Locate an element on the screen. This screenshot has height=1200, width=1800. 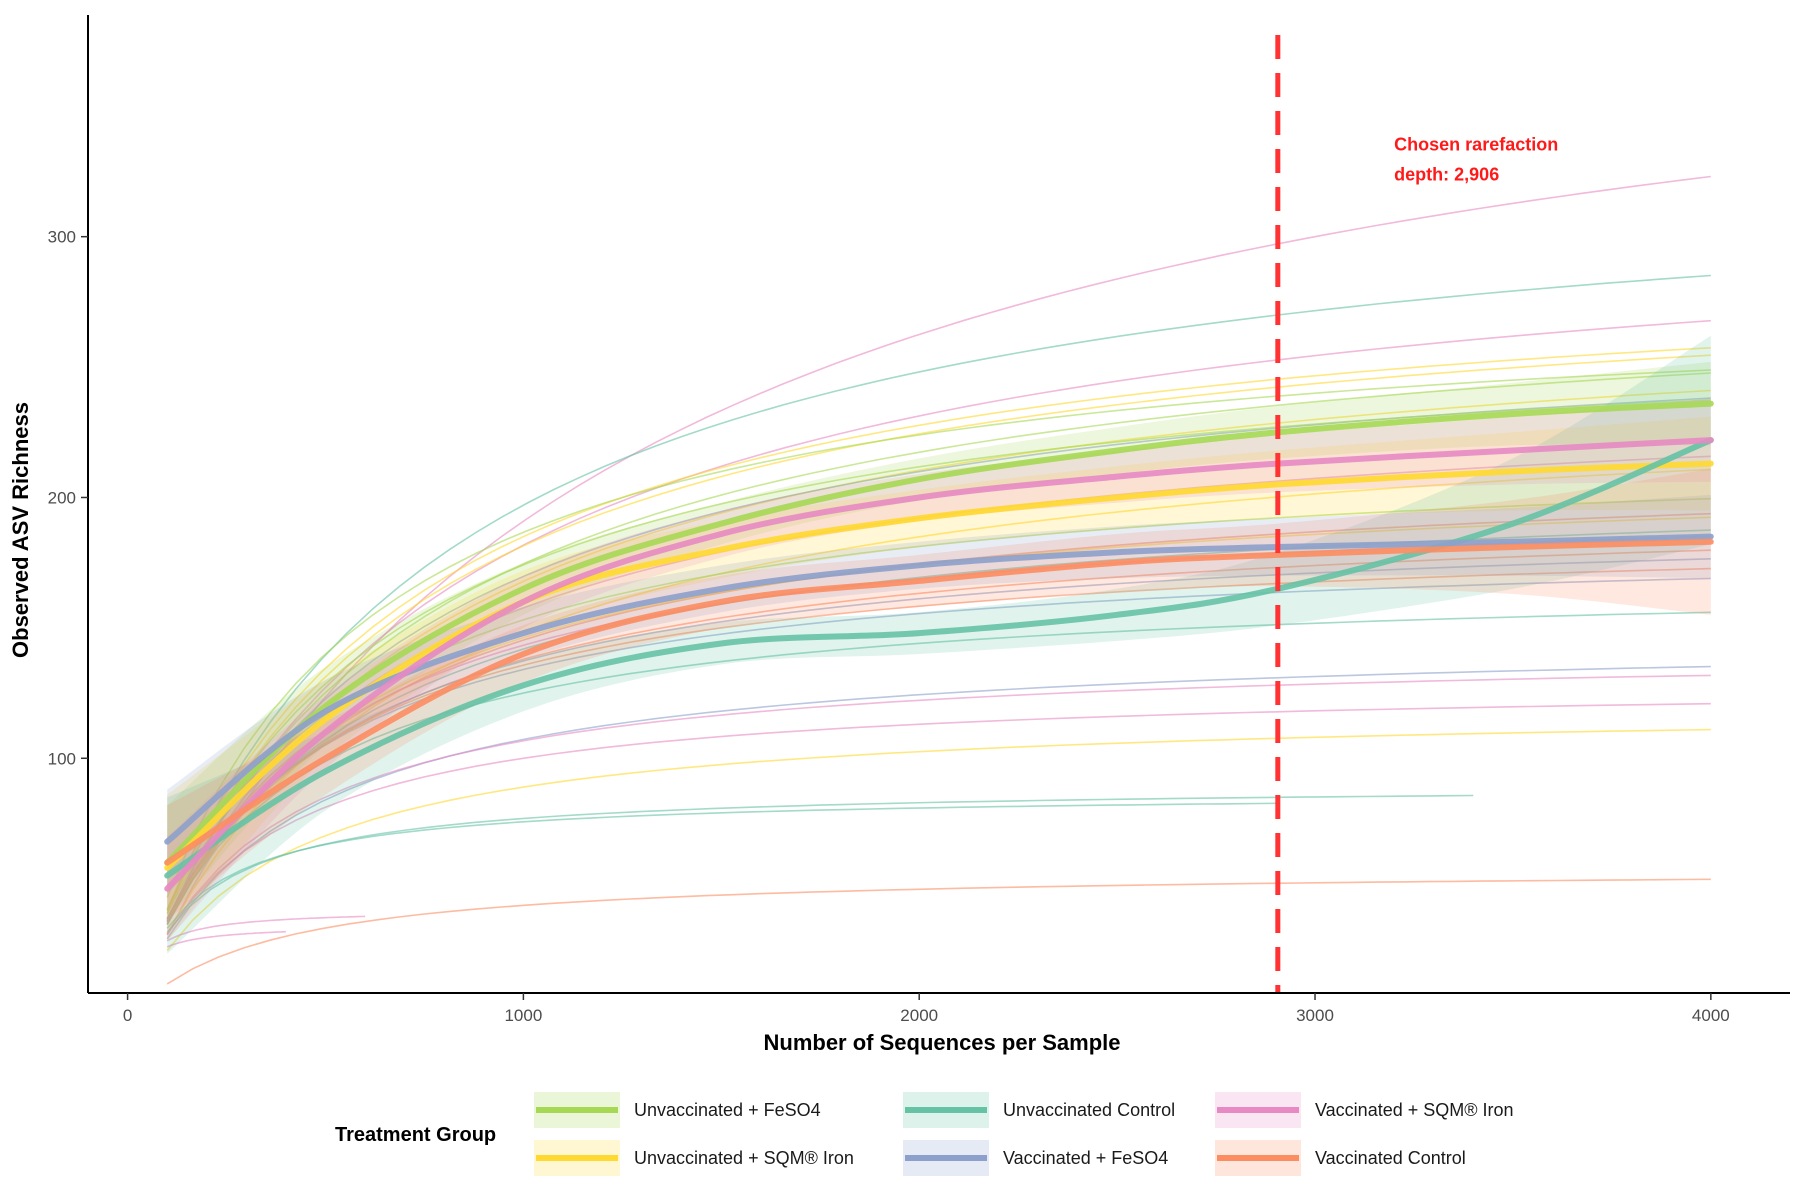
x-tick-label: 3000 is located at coordinates (1315, 1015).